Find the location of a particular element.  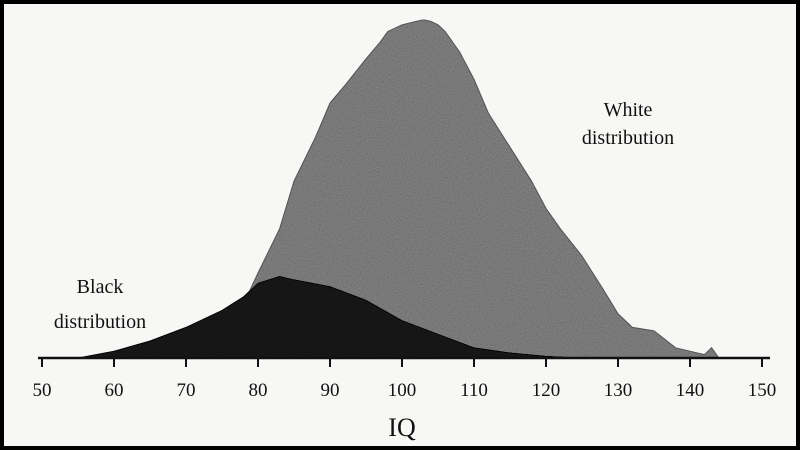

black-label-line1: Black is located at coordinates (100, 287).